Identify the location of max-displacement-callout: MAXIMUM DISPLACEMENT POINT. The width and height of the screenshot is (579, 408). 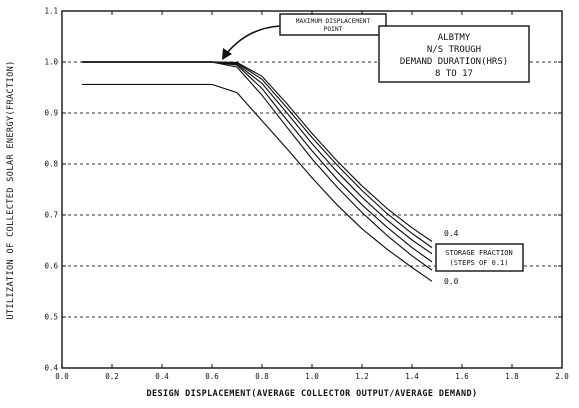
(304, 36).